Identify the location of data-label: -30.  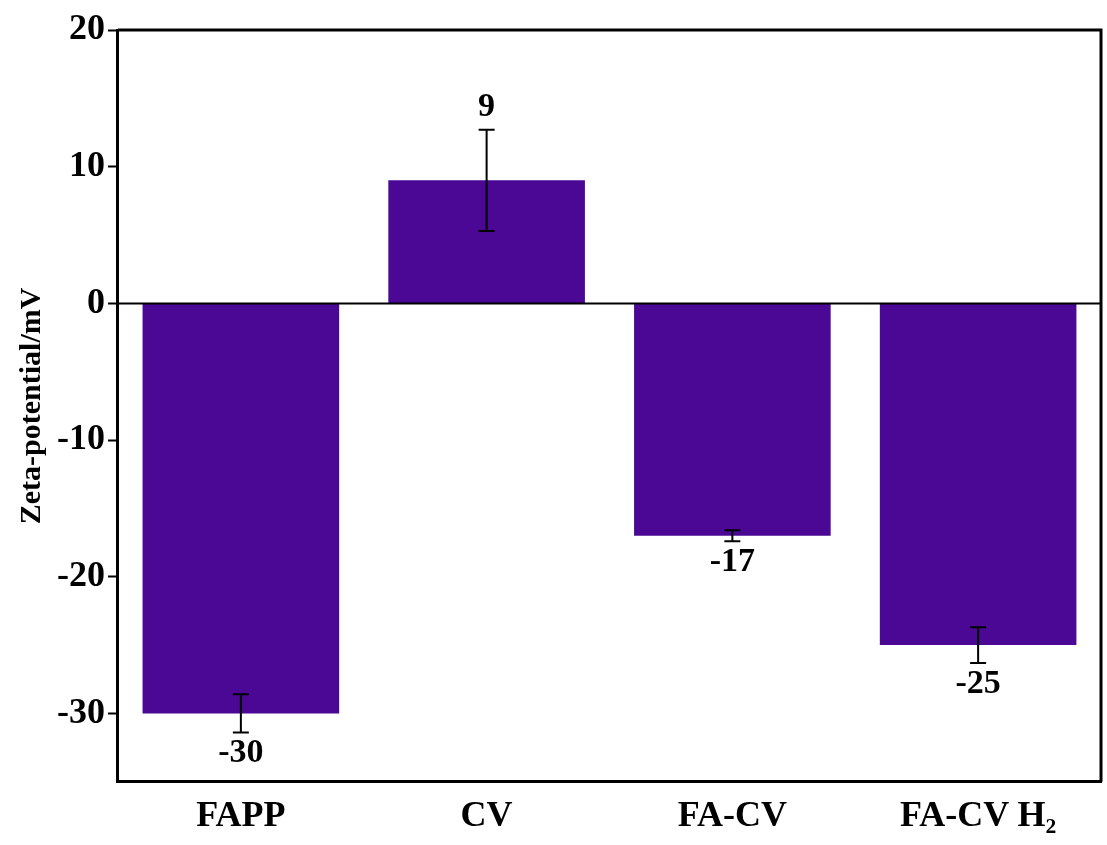
(241, 751).